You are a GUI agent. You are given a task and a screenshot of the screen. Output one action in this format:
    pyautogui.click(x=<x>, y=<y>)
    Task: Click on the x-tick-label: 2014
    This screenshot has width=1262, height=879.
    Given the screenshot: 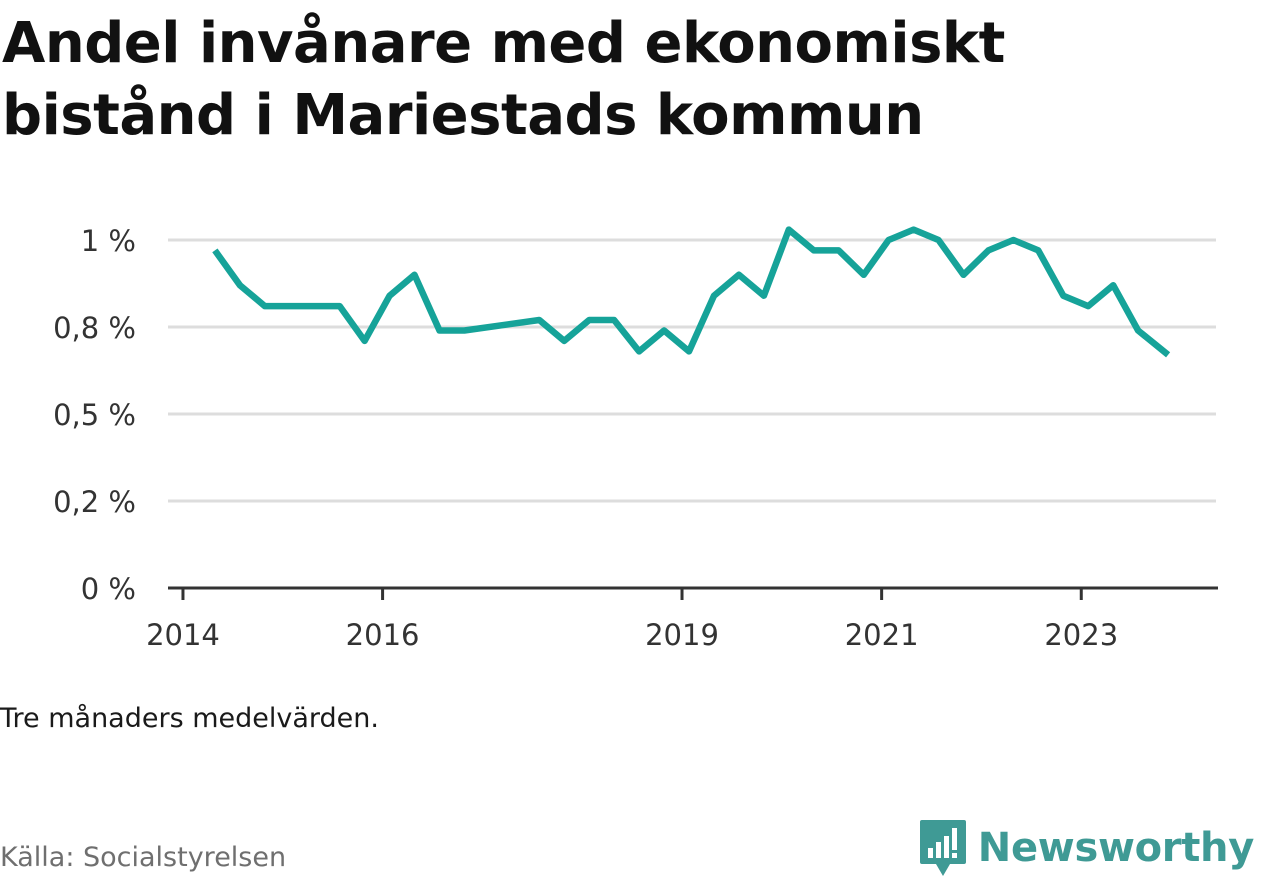 What is the action you would take?
    pyautogui.click(x=183, y=635)
    